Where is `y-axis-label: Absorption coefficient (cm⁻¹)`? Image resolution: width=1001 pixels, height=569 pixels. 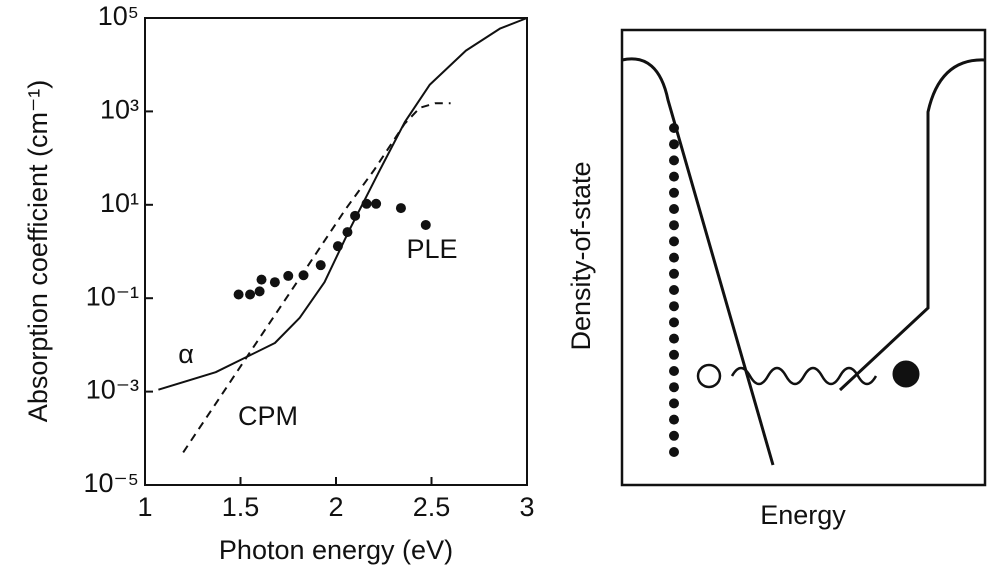
y-axis-label: Absorption coefficient (cm⁻¹) is located at coordinates (38, 251).